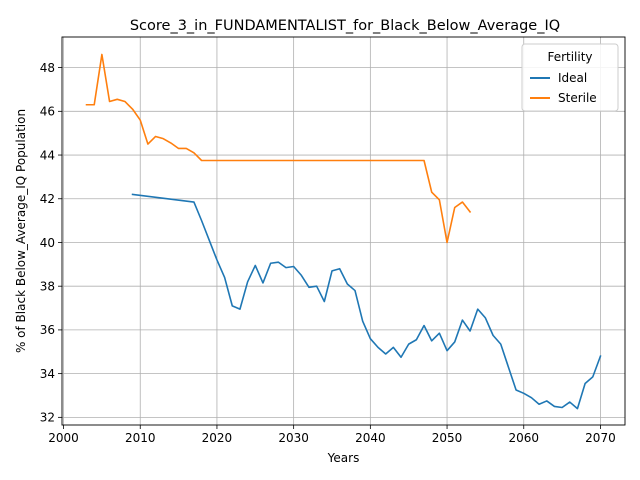 The image size is (640, 480). What do you see at coordinates (343, 458) in the screenshot?
I see `x-axis-label: Years` at bounding box center [343, 458].